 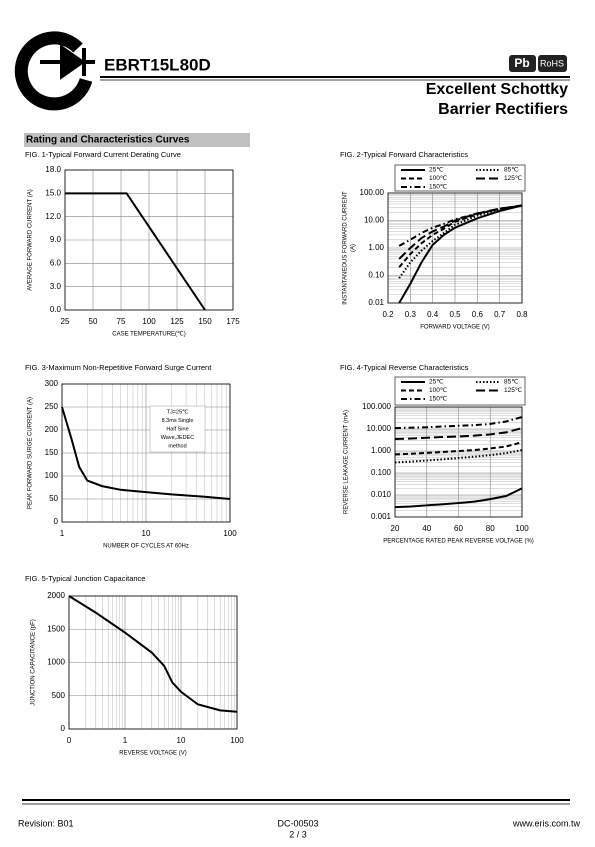 What do you see at coordinates (404, 154) in the screenshot?
I see `chart-title: FIG. 2-Typical Forward Characteristics` at bounding box center [404, 154].